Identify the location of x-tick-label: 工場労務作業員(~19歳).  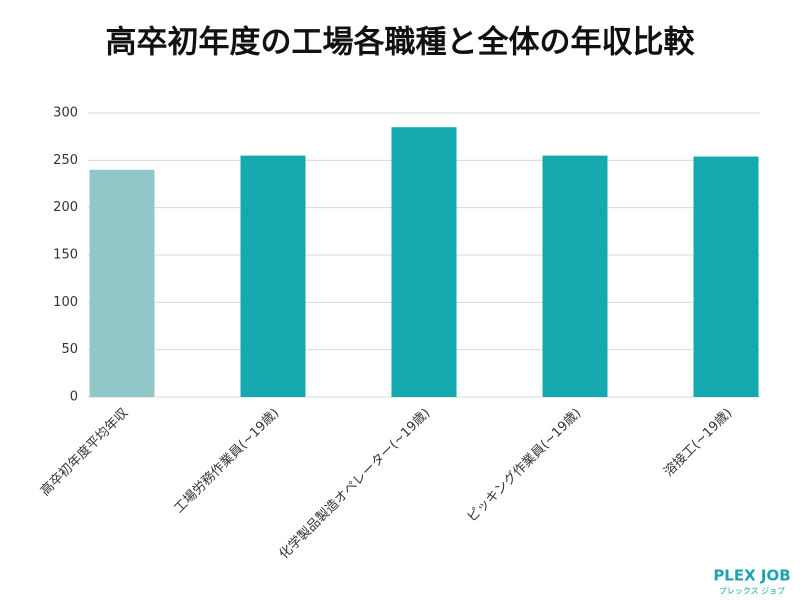
(226, 460).